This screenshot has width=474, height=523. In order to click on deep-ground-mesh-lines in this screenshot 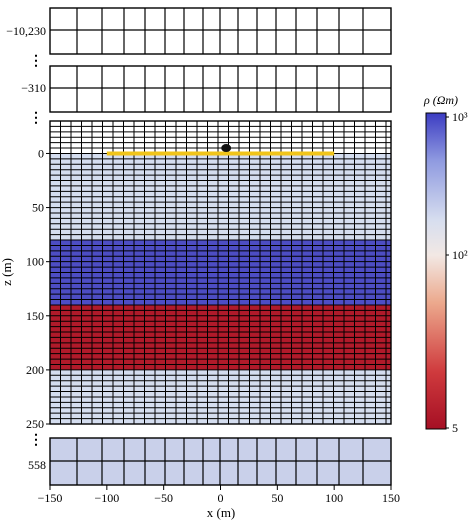, I will do `click(220, 461)`.